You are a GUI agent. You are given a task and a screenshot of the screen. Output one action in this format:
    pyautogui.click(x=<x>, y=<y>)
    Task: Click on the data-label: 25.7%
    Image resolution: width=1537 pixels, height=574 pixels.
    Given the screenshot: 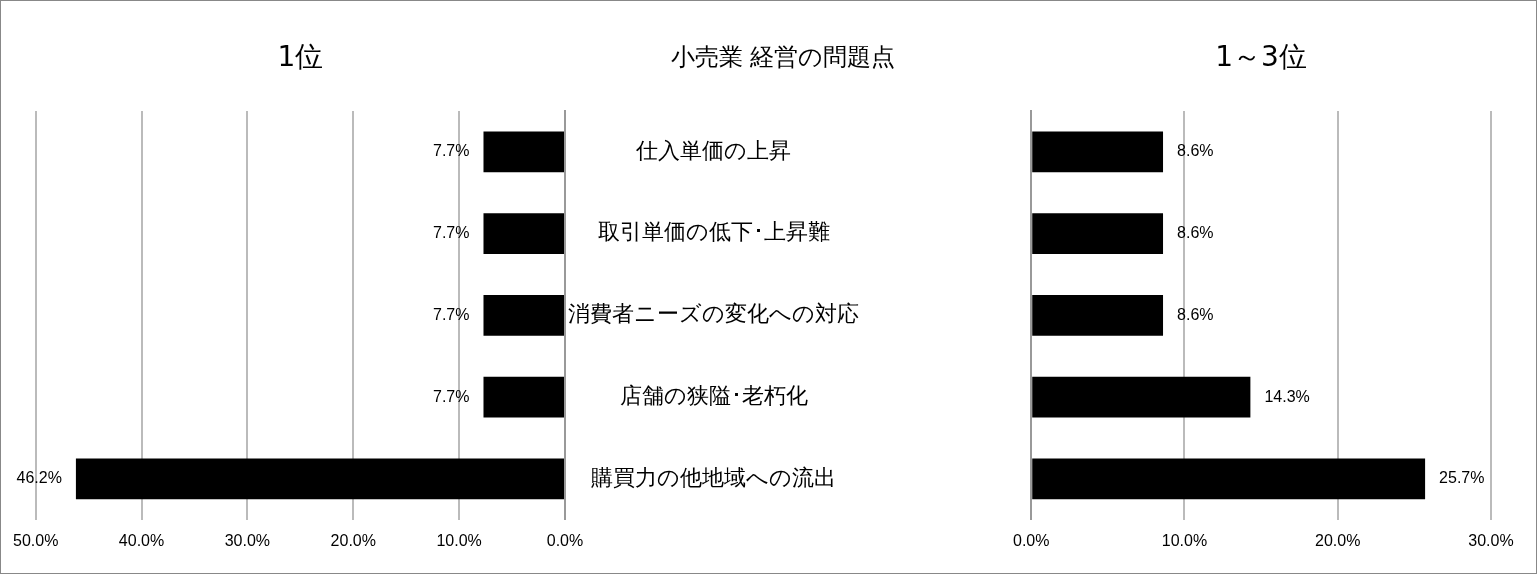 What is the action you would take?
    pyautogui.click(x=1462, y=478)
    